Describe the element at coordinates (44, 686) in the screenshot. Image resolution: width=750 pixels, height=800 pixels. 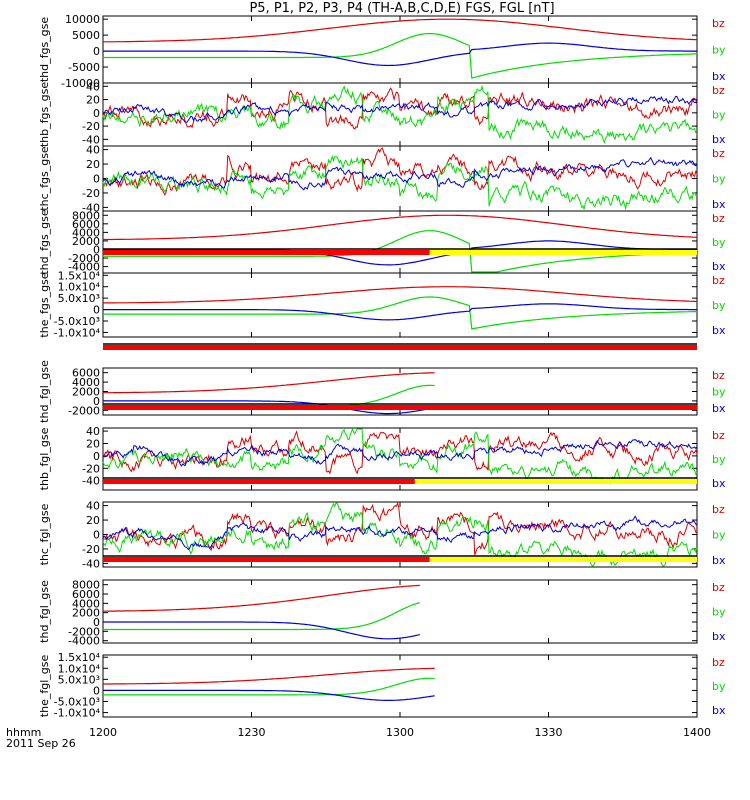
I see `panel-ylabel: the_fgl_gse` at that location.